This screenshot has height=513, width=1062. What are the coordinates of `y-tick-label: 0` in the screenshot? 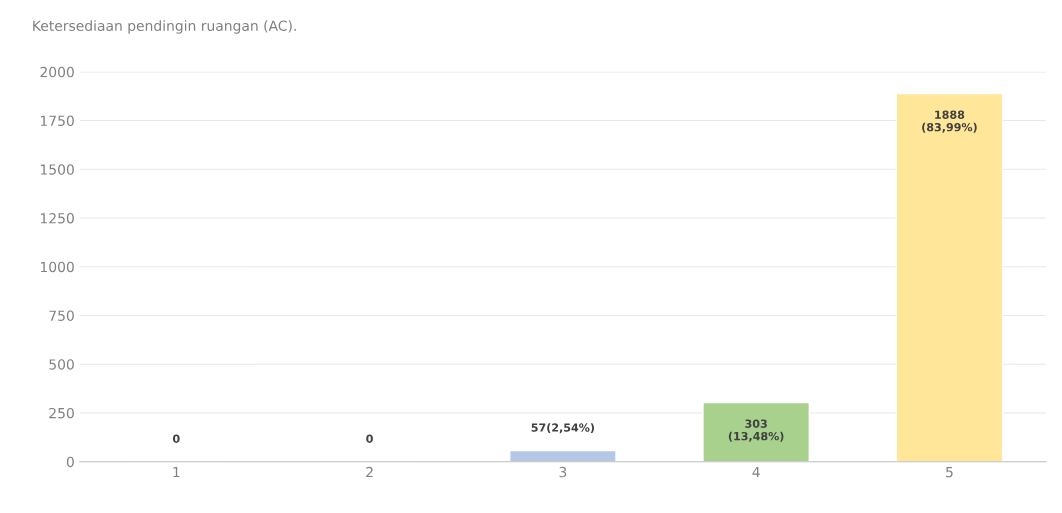 It's located at (70, 462).